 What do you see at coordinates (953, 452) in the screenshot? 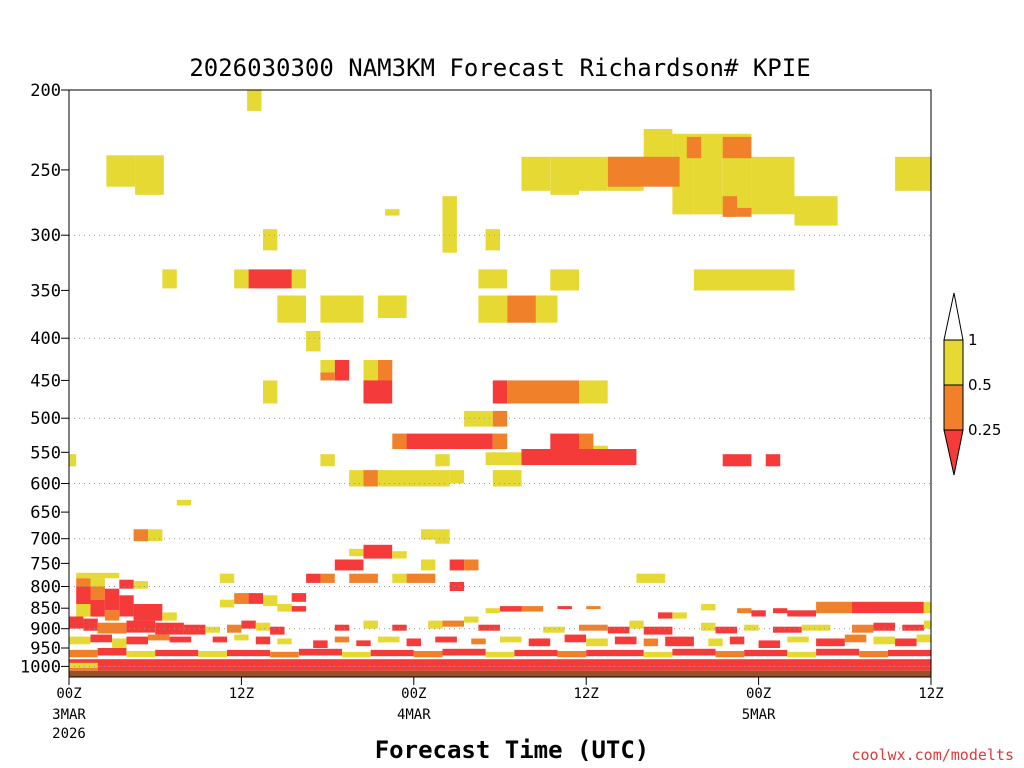
I see `legend-arrow-bottom` at bounding box center [953, 452].